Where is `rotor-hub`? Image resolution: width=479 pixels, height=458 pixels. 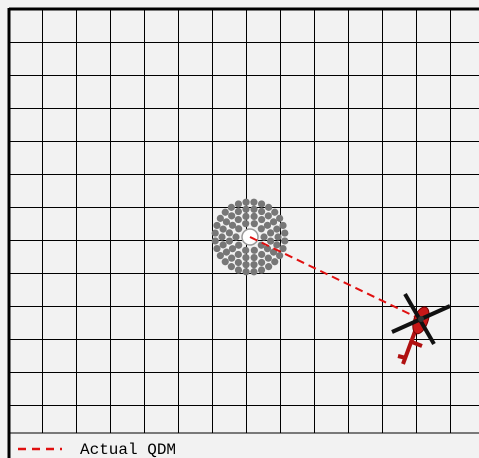 rotor-hub is located at coordinates (421, 319).